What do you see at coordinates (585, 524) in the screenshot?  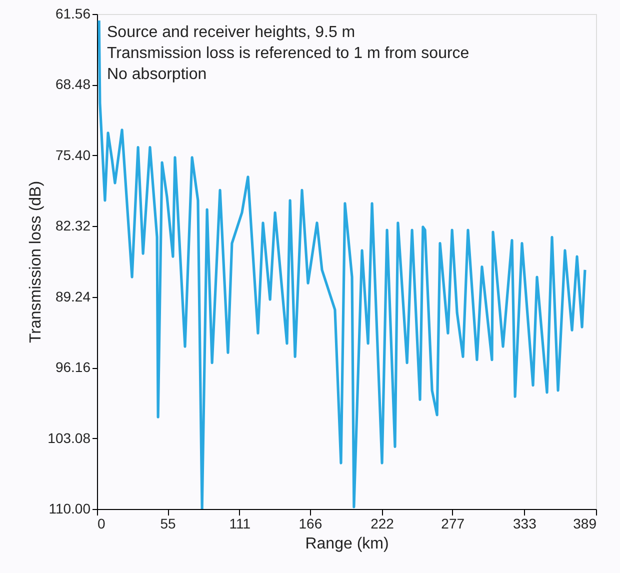 I see `x-tick-label: 389` at bounding box center [585, 524].